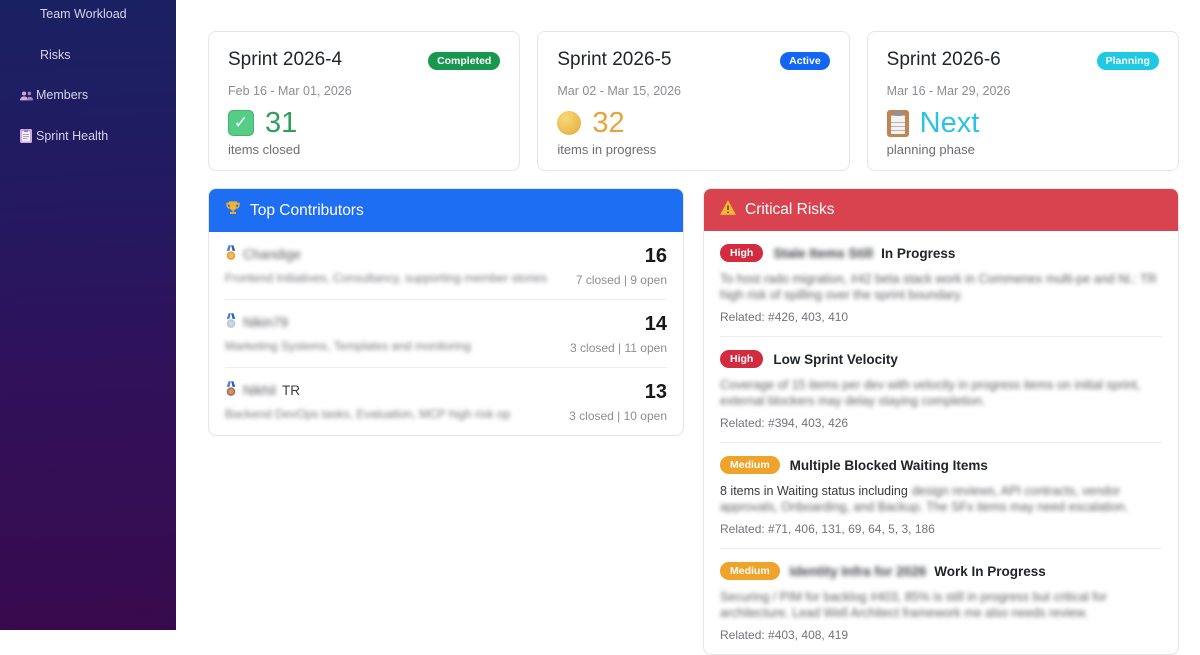 The image size is (1200, 655). What do you see at coordinates (728, 210) in the screenshot?
I see `warning-icon` at bounding box center [728, 210].